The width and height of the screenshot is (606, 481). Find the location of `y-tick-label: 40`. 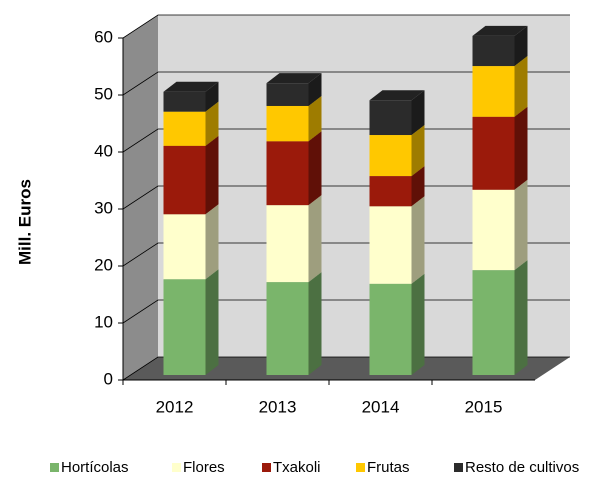

y-tick-label: 40 is located at coordinates (103, 150).